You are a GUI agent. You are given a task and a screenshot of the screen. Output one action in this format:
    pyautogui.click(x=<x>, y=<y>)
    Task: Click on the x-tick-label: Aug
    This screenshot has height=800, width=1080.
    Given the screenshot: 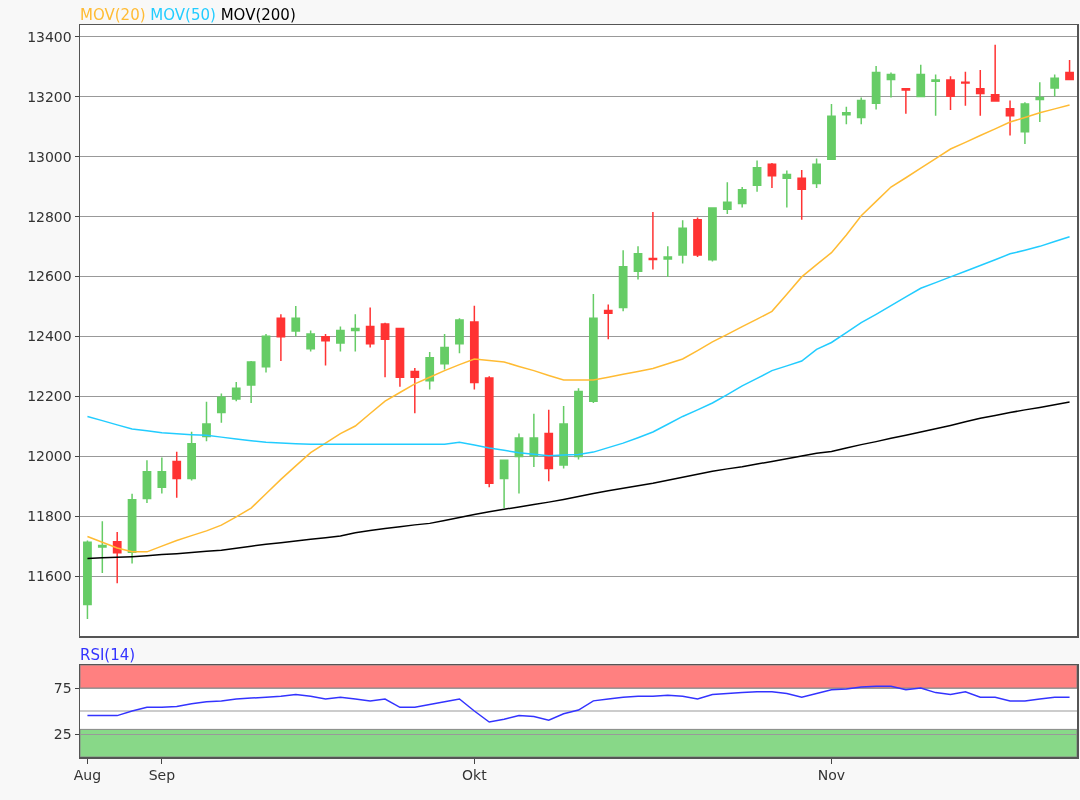 What is the action you would take?
    pyautogui.click(x=87, y=775)
    